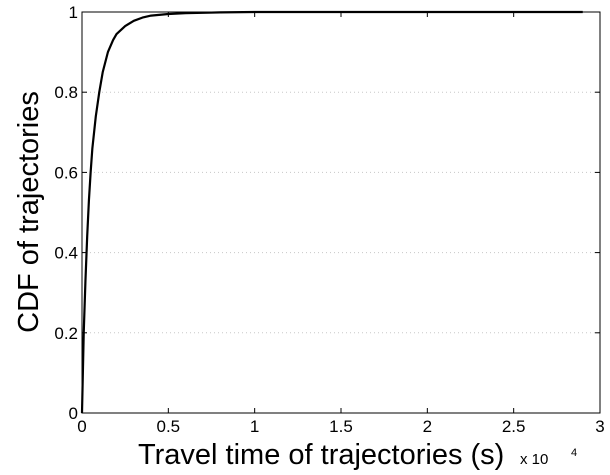 The width and height of the screenshot is (610, 475). Describe the element at coordinates (599, 426) in the screenshot. I see `x-tick-label: 3` at that location.